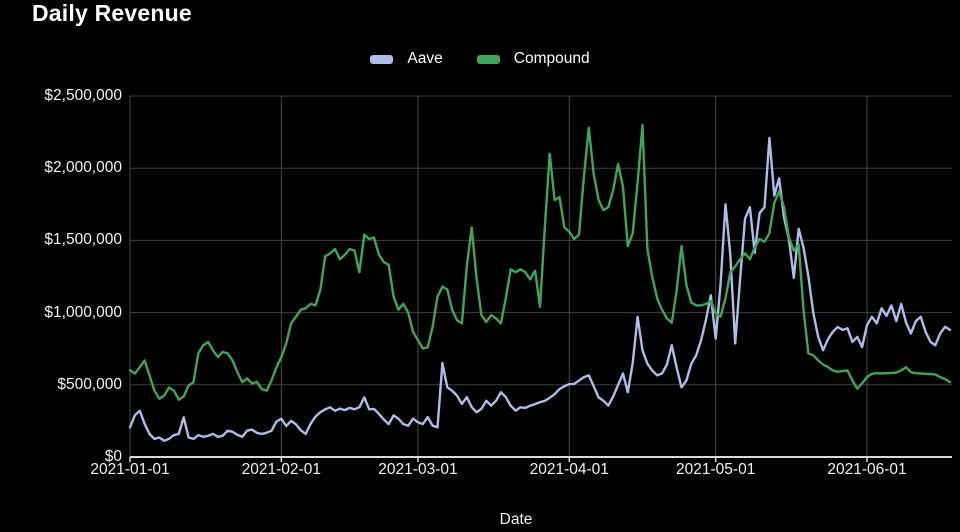  I want to click on y-tick-label: $2,500,000, so click(83, 95).